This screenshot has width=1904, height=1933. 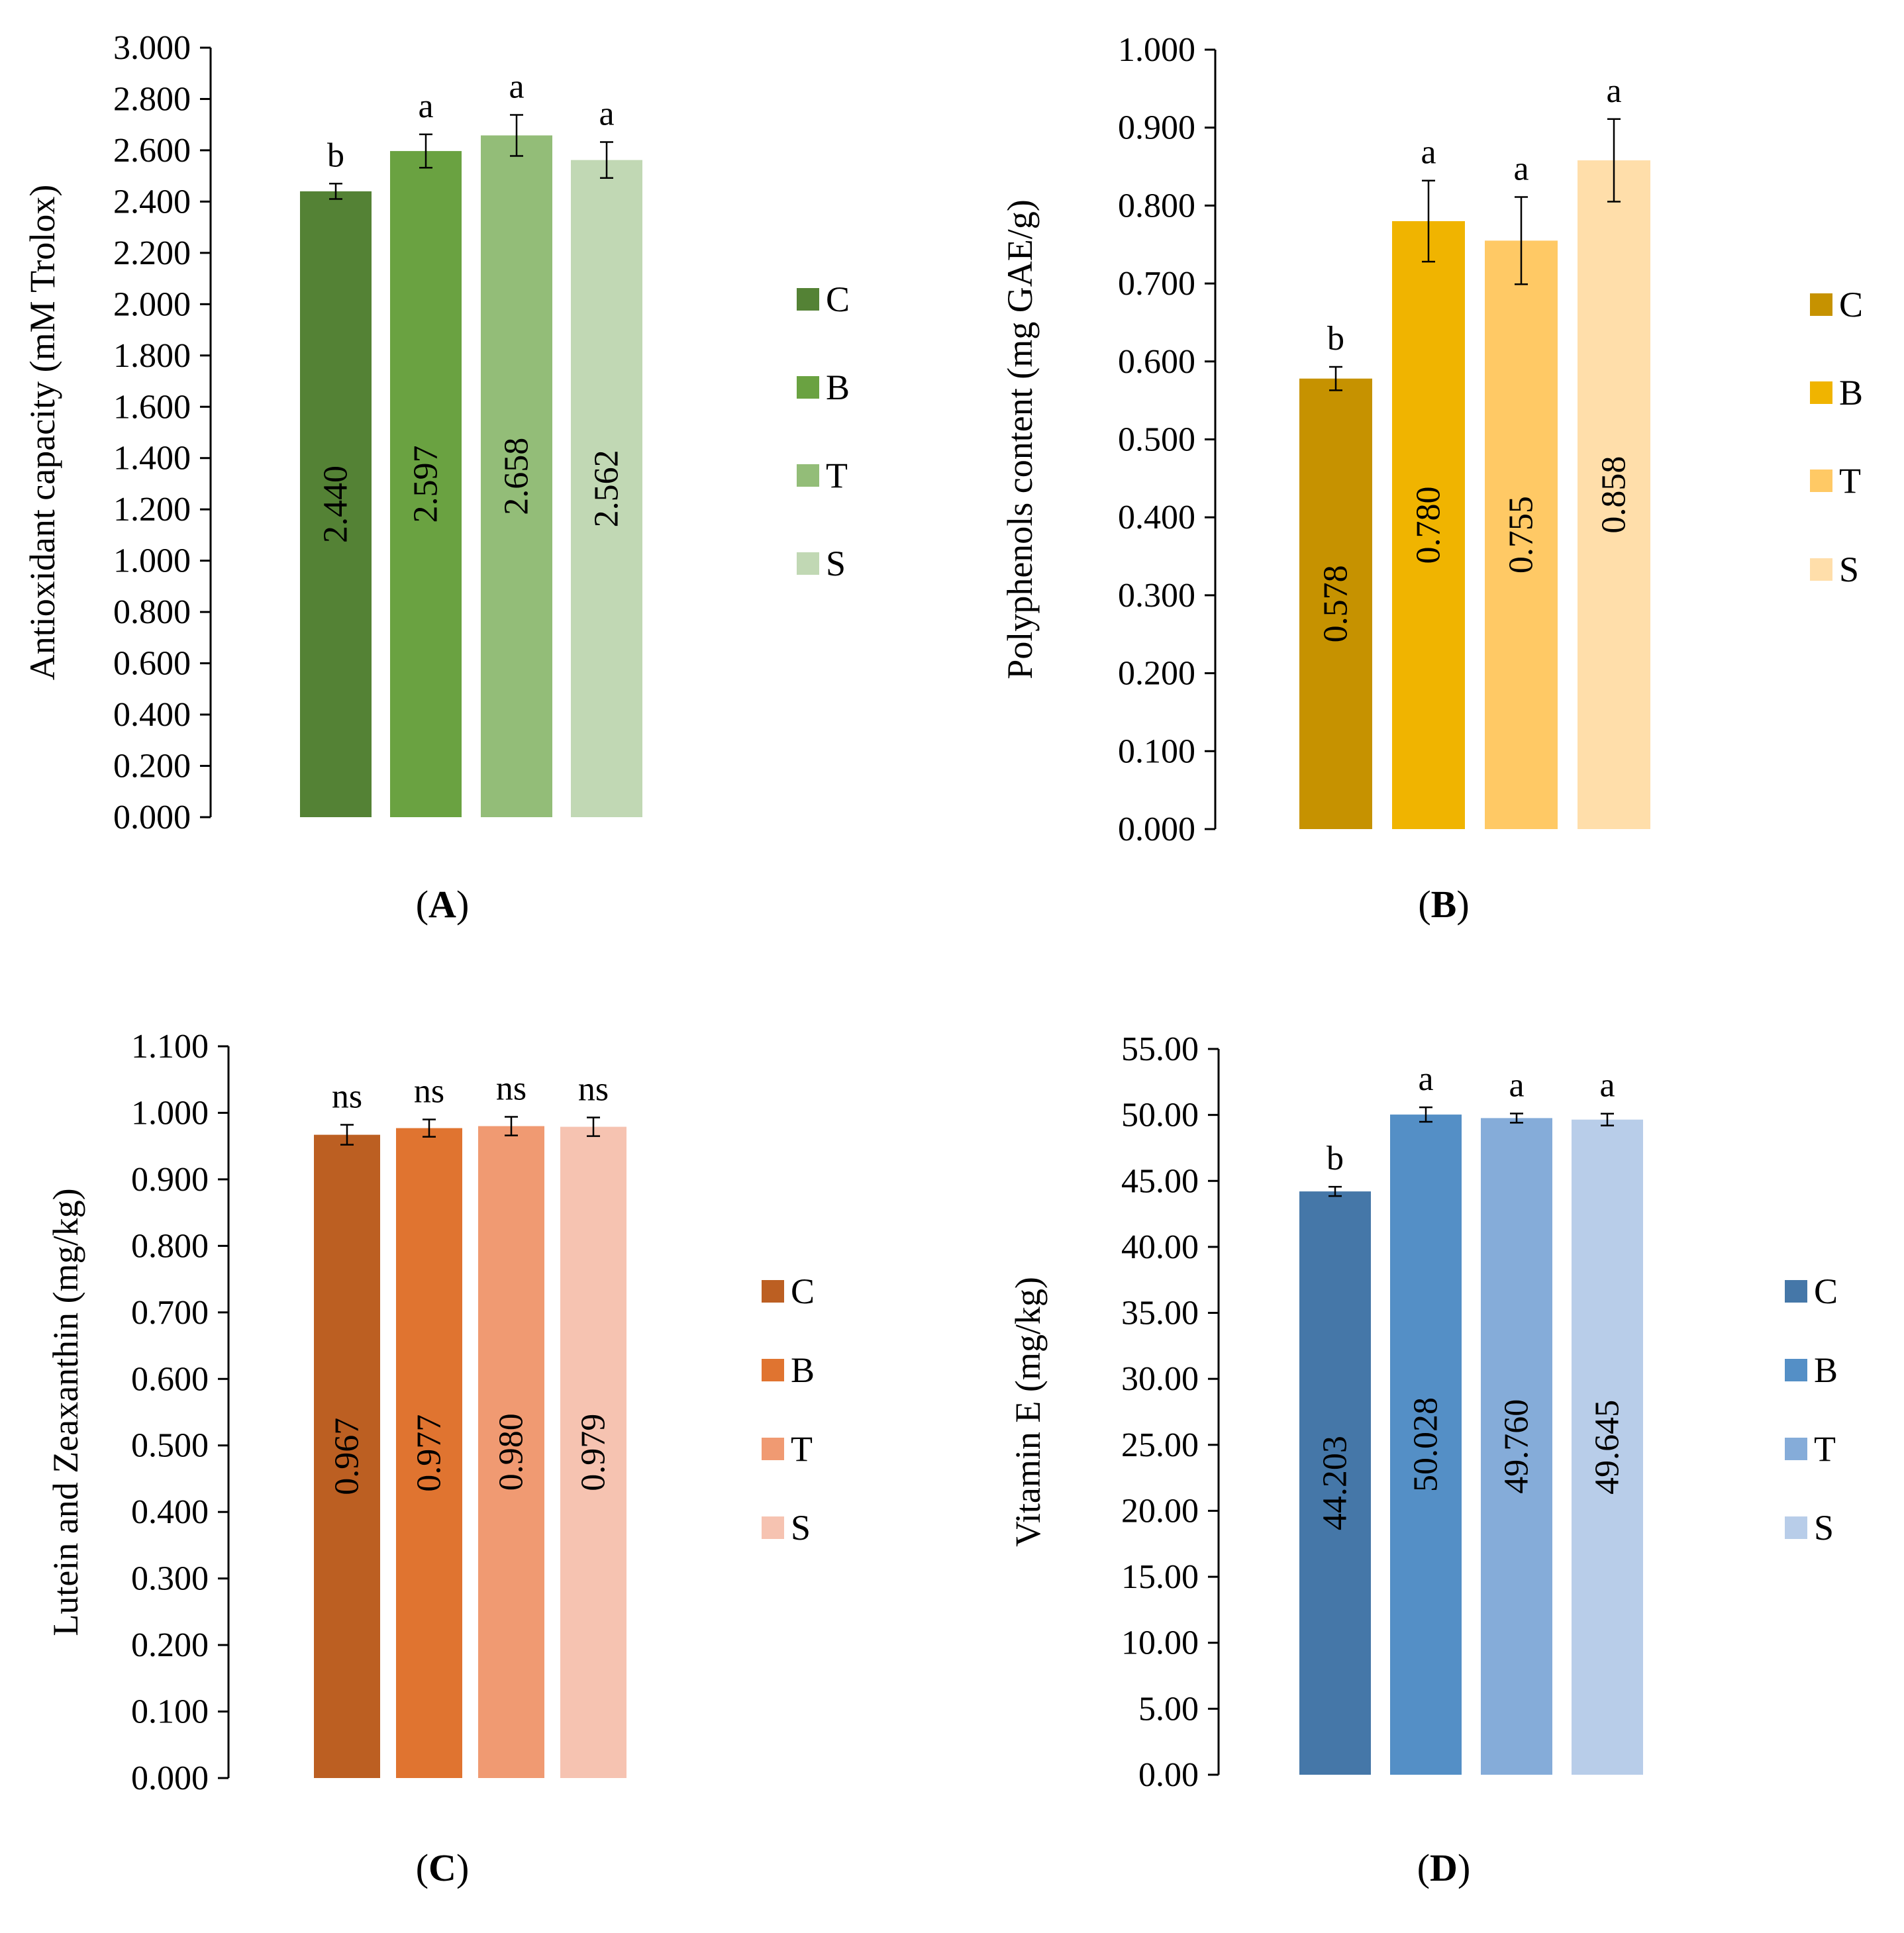 What do you see at coordinates (1156, 674) in the screenshot?
I see `b-tick-label: 0.200` at bounding box center [1156, 674].